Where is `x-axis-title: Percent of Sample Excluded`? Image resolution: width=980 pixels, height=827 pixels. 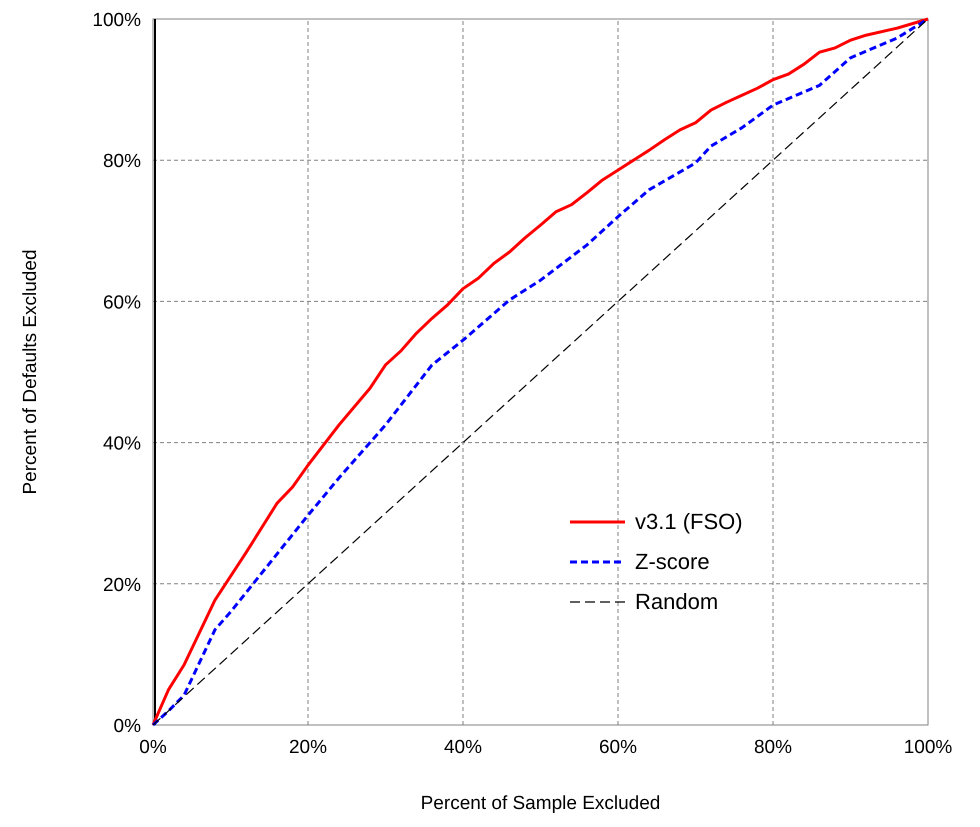
x-axis-title: Percent of Sample Excluded is located at coordinates (540, 803).